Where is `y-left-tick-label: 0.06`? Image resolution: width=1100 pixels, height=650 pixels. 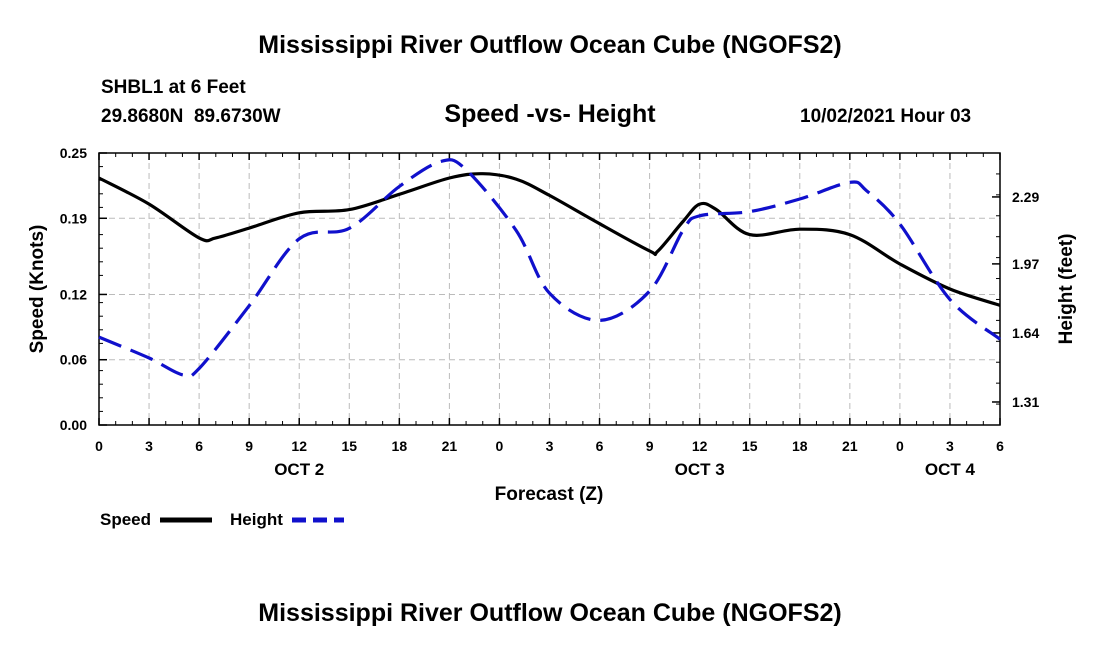
y-left-tick-label: 0.06 is located at coordinates (73, 360).